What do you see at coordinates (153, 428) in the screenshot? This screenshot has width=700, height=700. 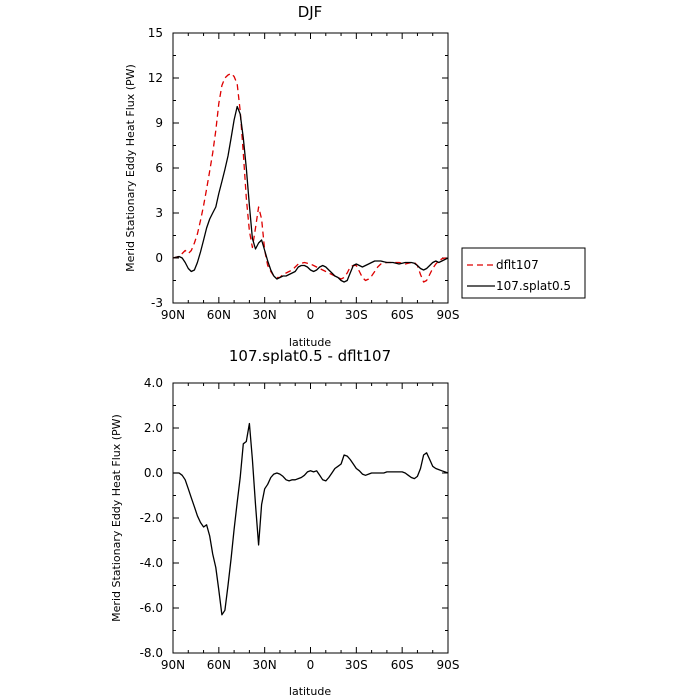 I see `bottom-y-tick-label: 2.0` at bounding box center [153, 428].